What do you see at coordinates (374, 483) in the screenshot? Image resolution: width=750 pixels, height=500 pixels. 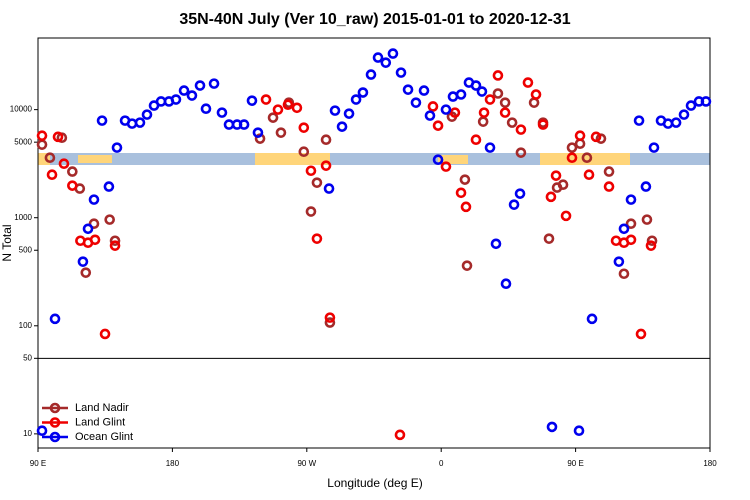 I see `x-axis-label: Longitude (deg E)` at bounding box center [374, 483].